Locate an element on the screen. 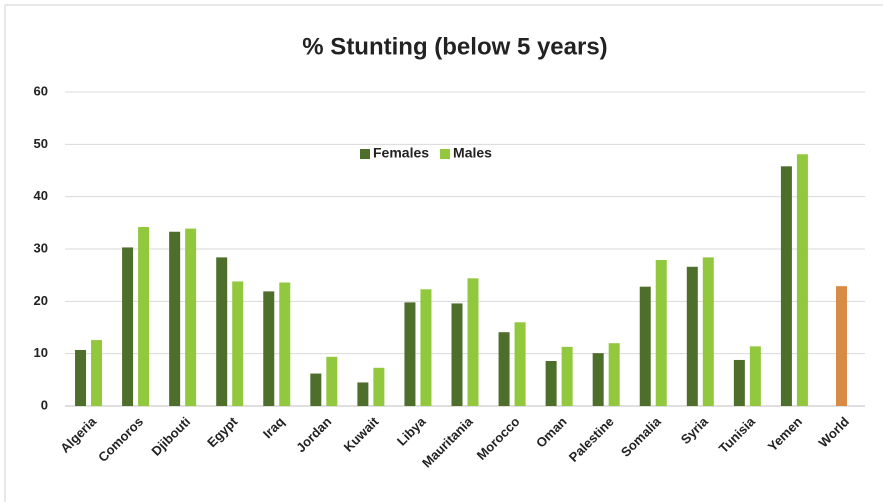  y-tick-label: 60 is located at coordinates (41, 90).